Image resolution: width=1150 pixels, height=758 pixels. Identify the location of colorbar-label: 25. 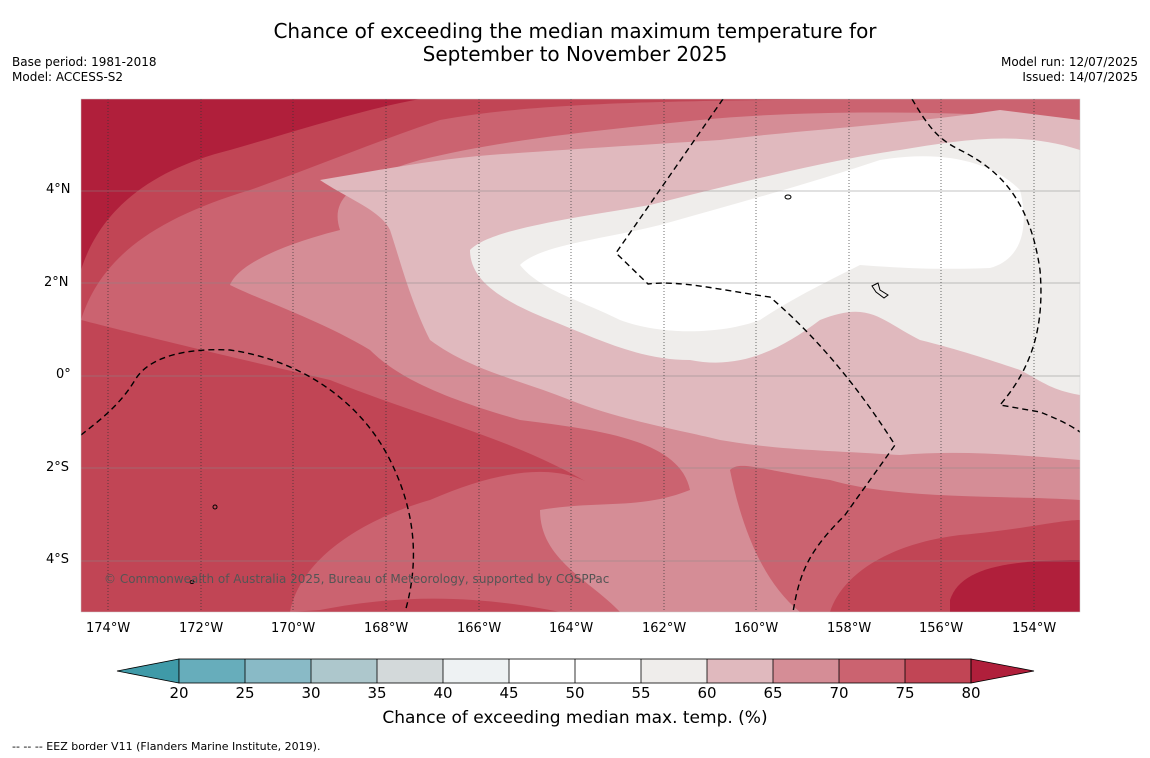
(245, 693).